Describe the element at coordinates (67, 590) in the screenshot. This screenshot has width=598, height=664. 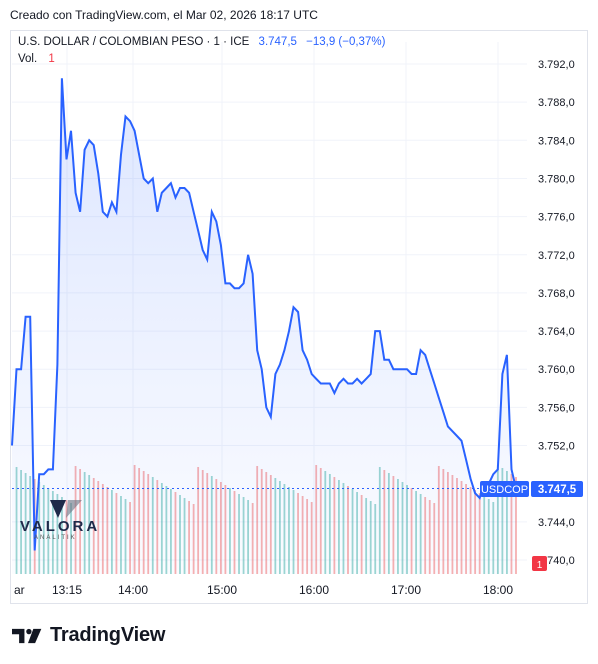
I see `x-tick-label: 13:15` at that location.